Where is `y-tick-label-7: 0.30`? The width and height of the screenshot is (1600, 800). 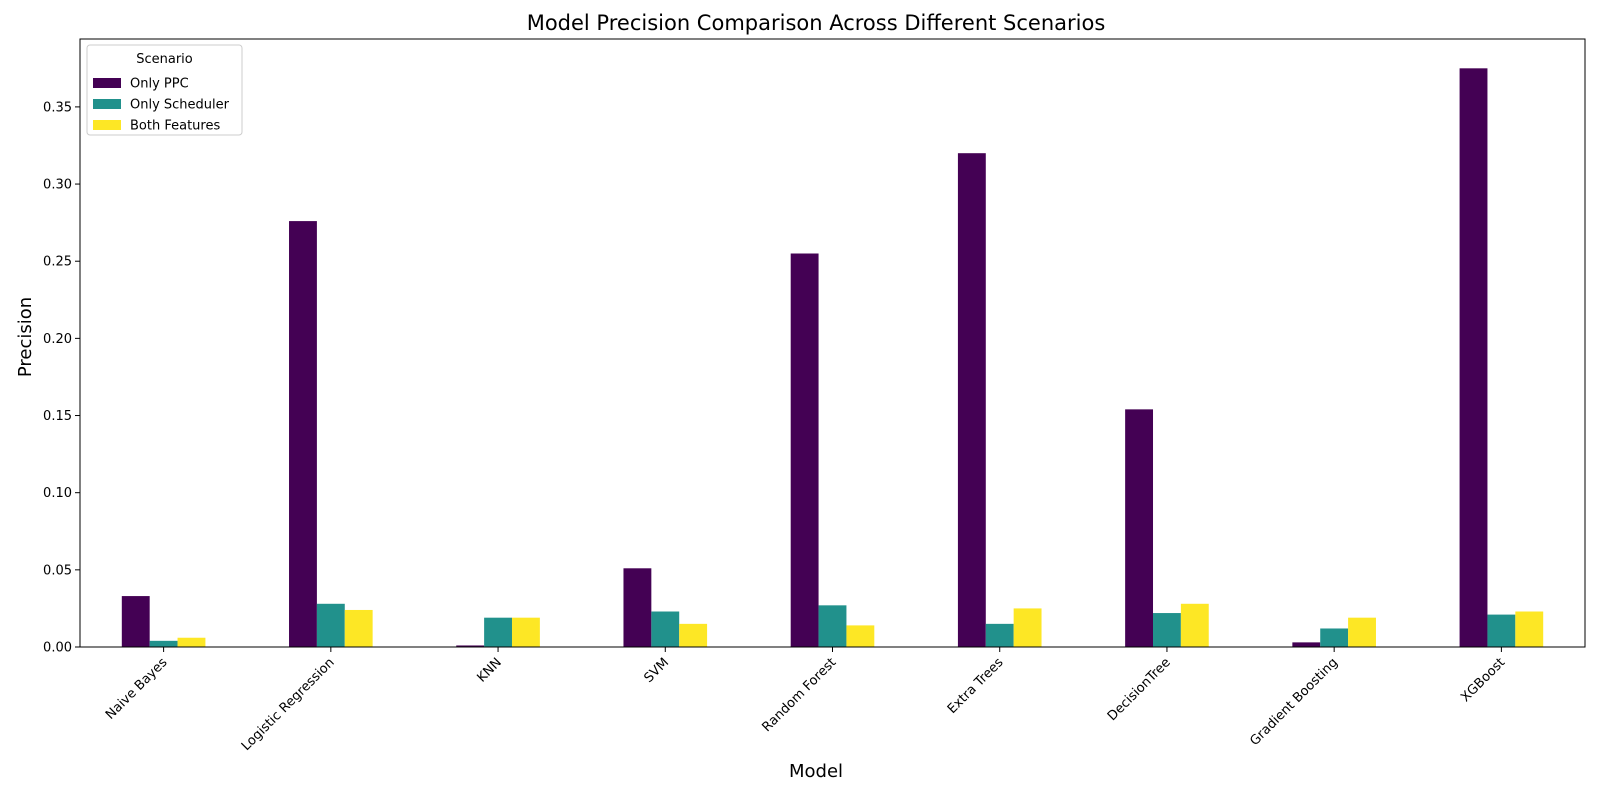
y-tick-label-7: 0.30 is located at coordinates (57, 185).